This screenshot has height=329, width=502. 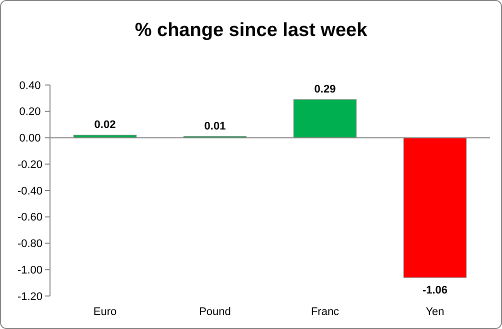 What do you see at coordinates (30, 270) in the screenshot?
I see `y-tick-label: -1.00` at bounding box center [30, 270].